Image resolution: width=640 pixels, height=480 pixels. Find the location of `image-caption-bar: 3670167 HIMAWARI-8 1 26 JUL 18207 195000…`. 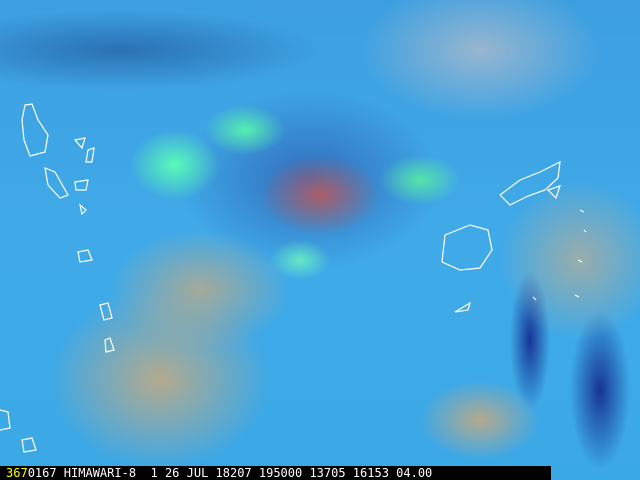

image-caption-bar: 3670167 HIMAWARI-8 1 26 JUL 18207 195000… is located at coordinates (275, 473).